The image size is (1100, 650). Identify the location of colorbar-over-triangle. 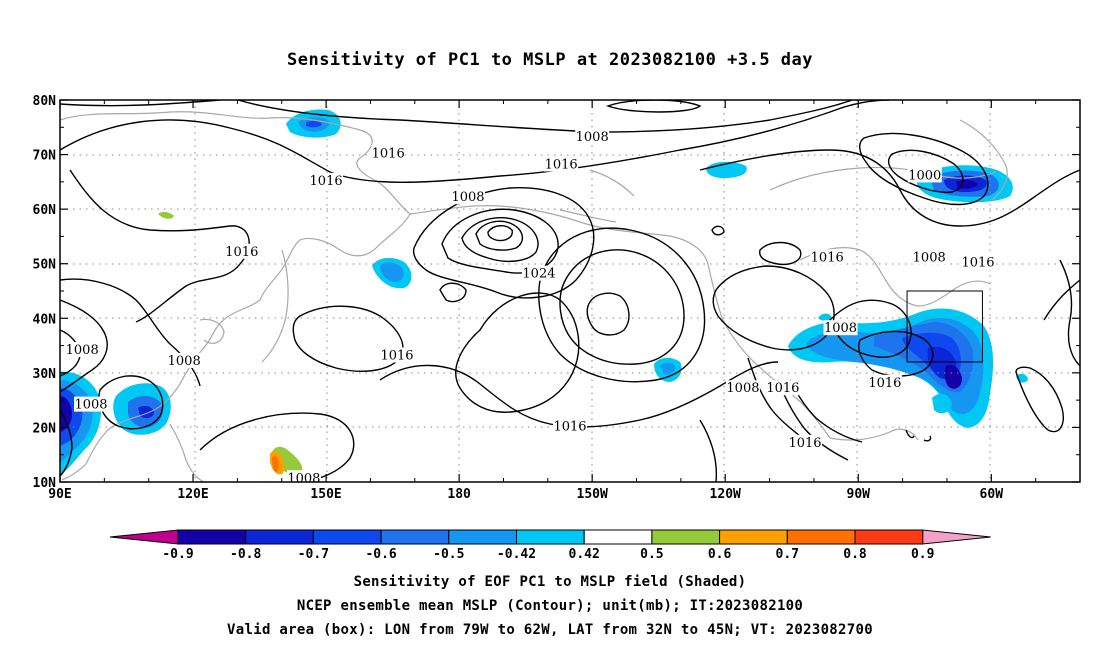
(956, 537).